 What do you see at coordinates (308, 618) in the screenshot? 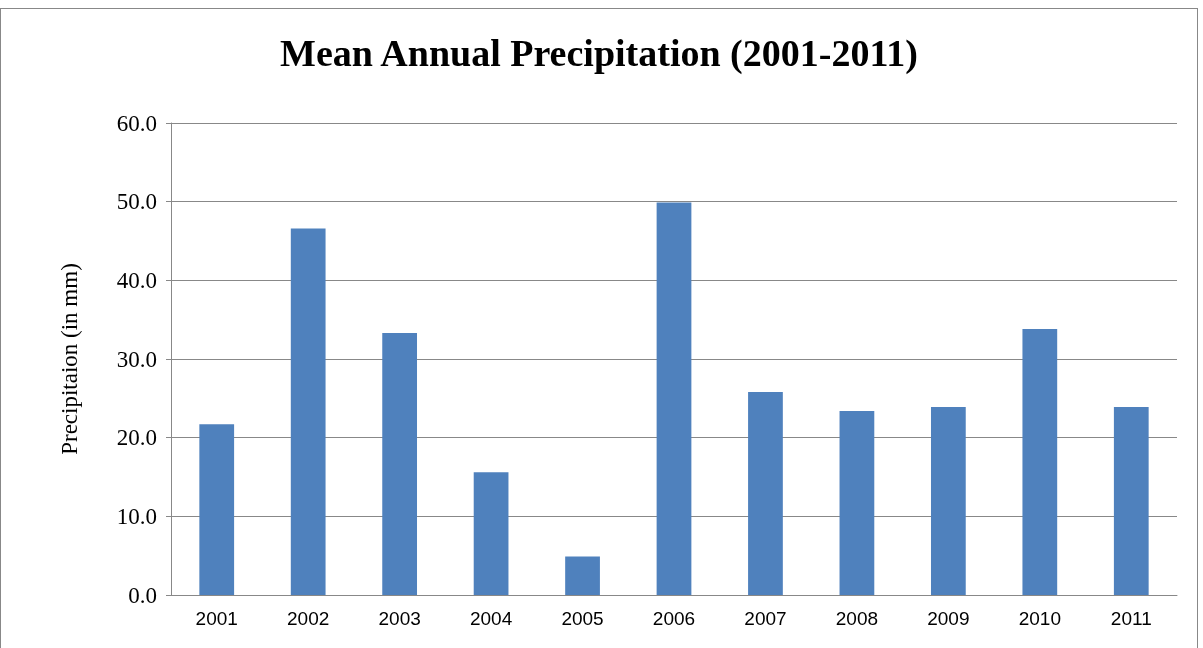
I see `x-tick-label: 2002` at bounding box center [308, 618].